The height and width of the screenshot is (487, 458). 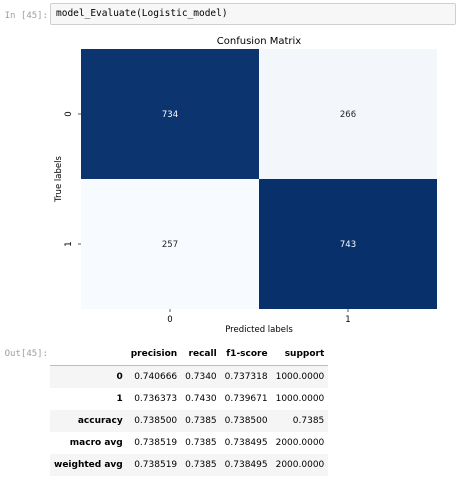 What do you see at coordinates (142, 13) in the screenshot?
I see `code-text: model_Evaluate(Logistic_model)` at bounding box center [142, 13].